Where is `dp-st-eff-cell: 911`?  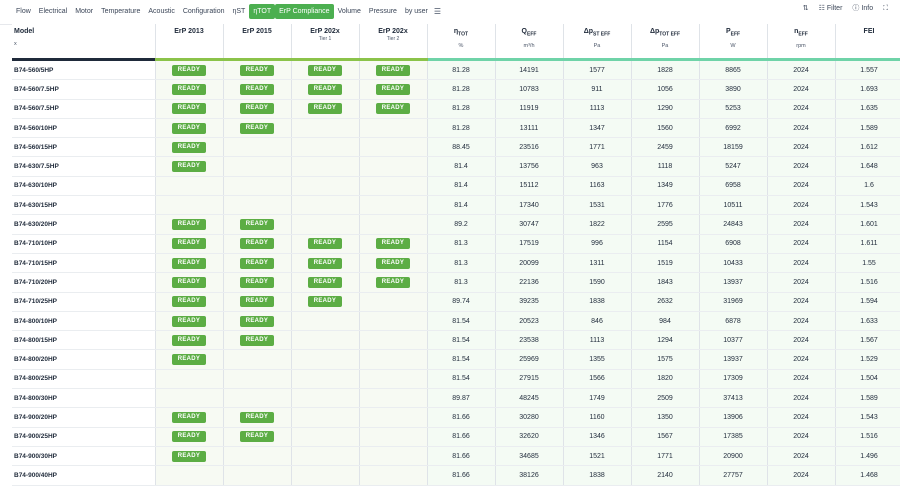
dp-st-eff-cell: 911 is located at coordinates (597, 89).